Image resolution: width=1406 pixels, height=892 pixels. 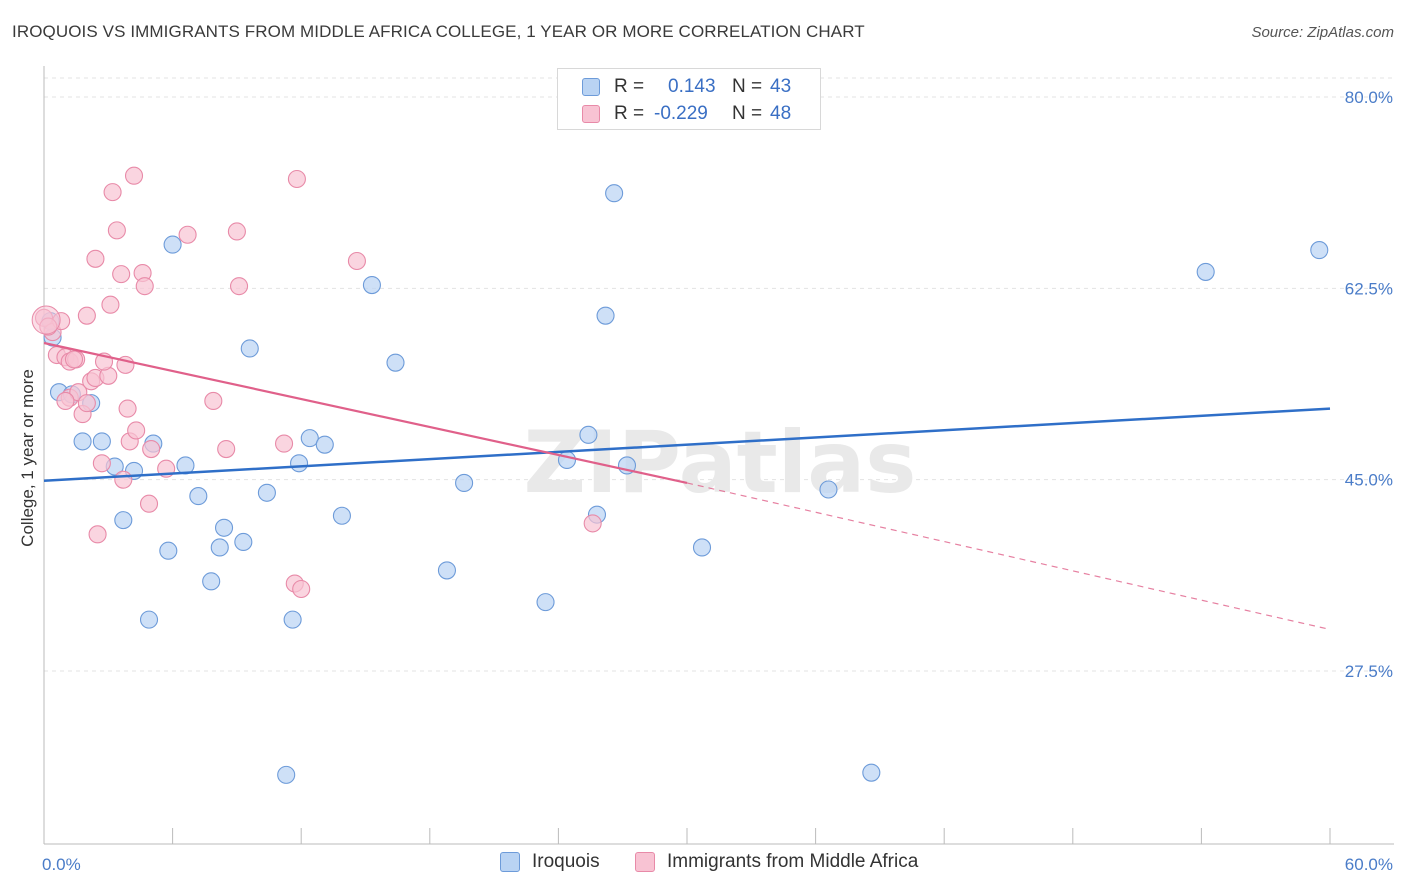 What do you see at coordinates (1369, 671) in the screenshot?
I see `y-tick-label: 27.5%` at bounding box center [1369, 671].